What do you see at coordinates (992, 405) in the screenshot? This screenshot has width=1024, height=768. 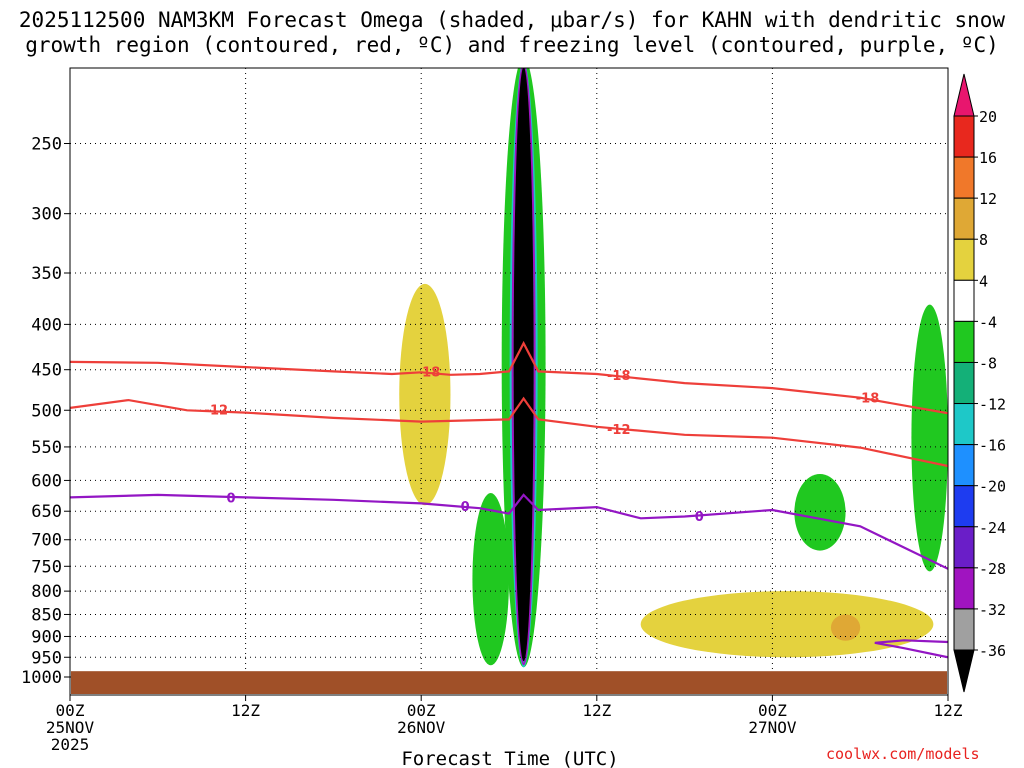 I see `colorbar-label: -12` at bounding box center [992, 405].